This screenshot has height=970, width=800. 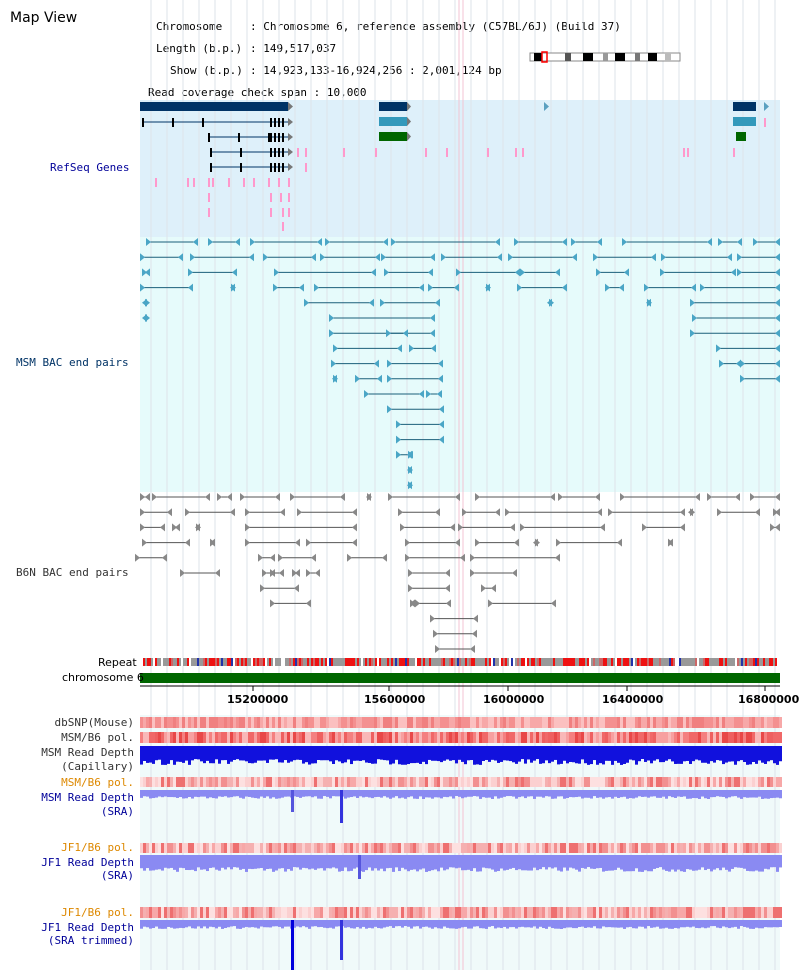 I want to click on track-label-b6n-bac: B6N BAC end pairs, so click(x=72, y=572).